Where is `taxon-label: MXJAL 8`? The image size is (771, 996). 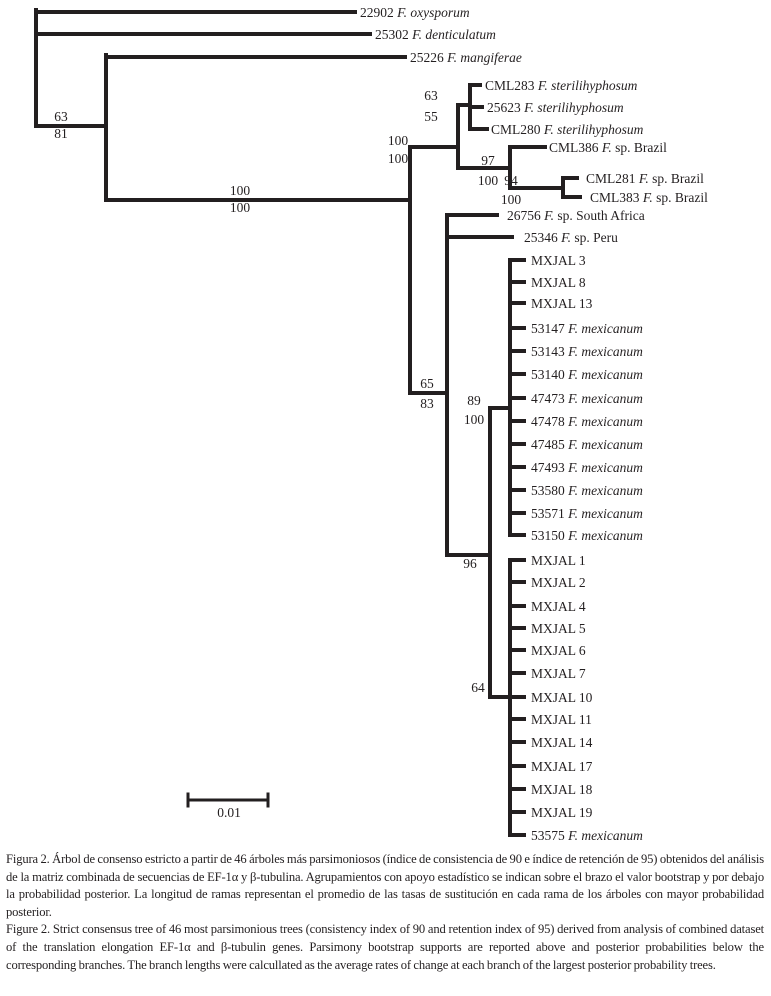
taxon-label: MXJAL 8 is located at coordinates (558, 282).